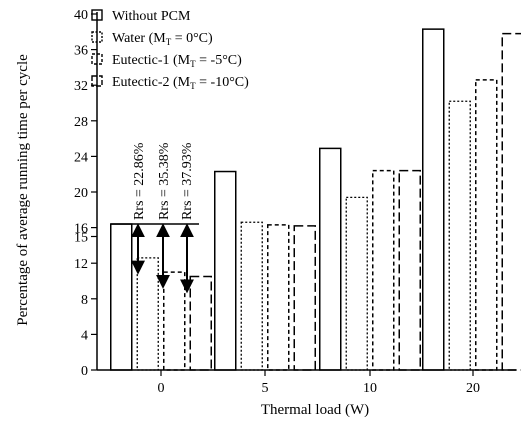  I want to click on legend-label-4: Eutectic-2 (MT = -10°C), so click(180, 83).